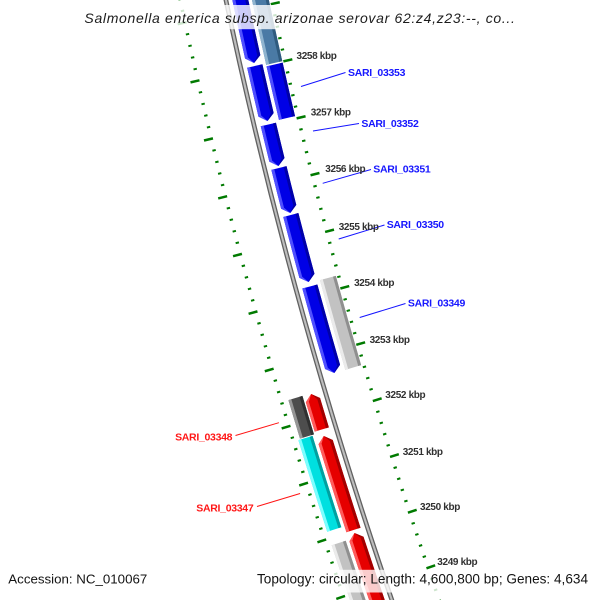  I want to click on svg-text: 3250 kbp, so click(440, 507).